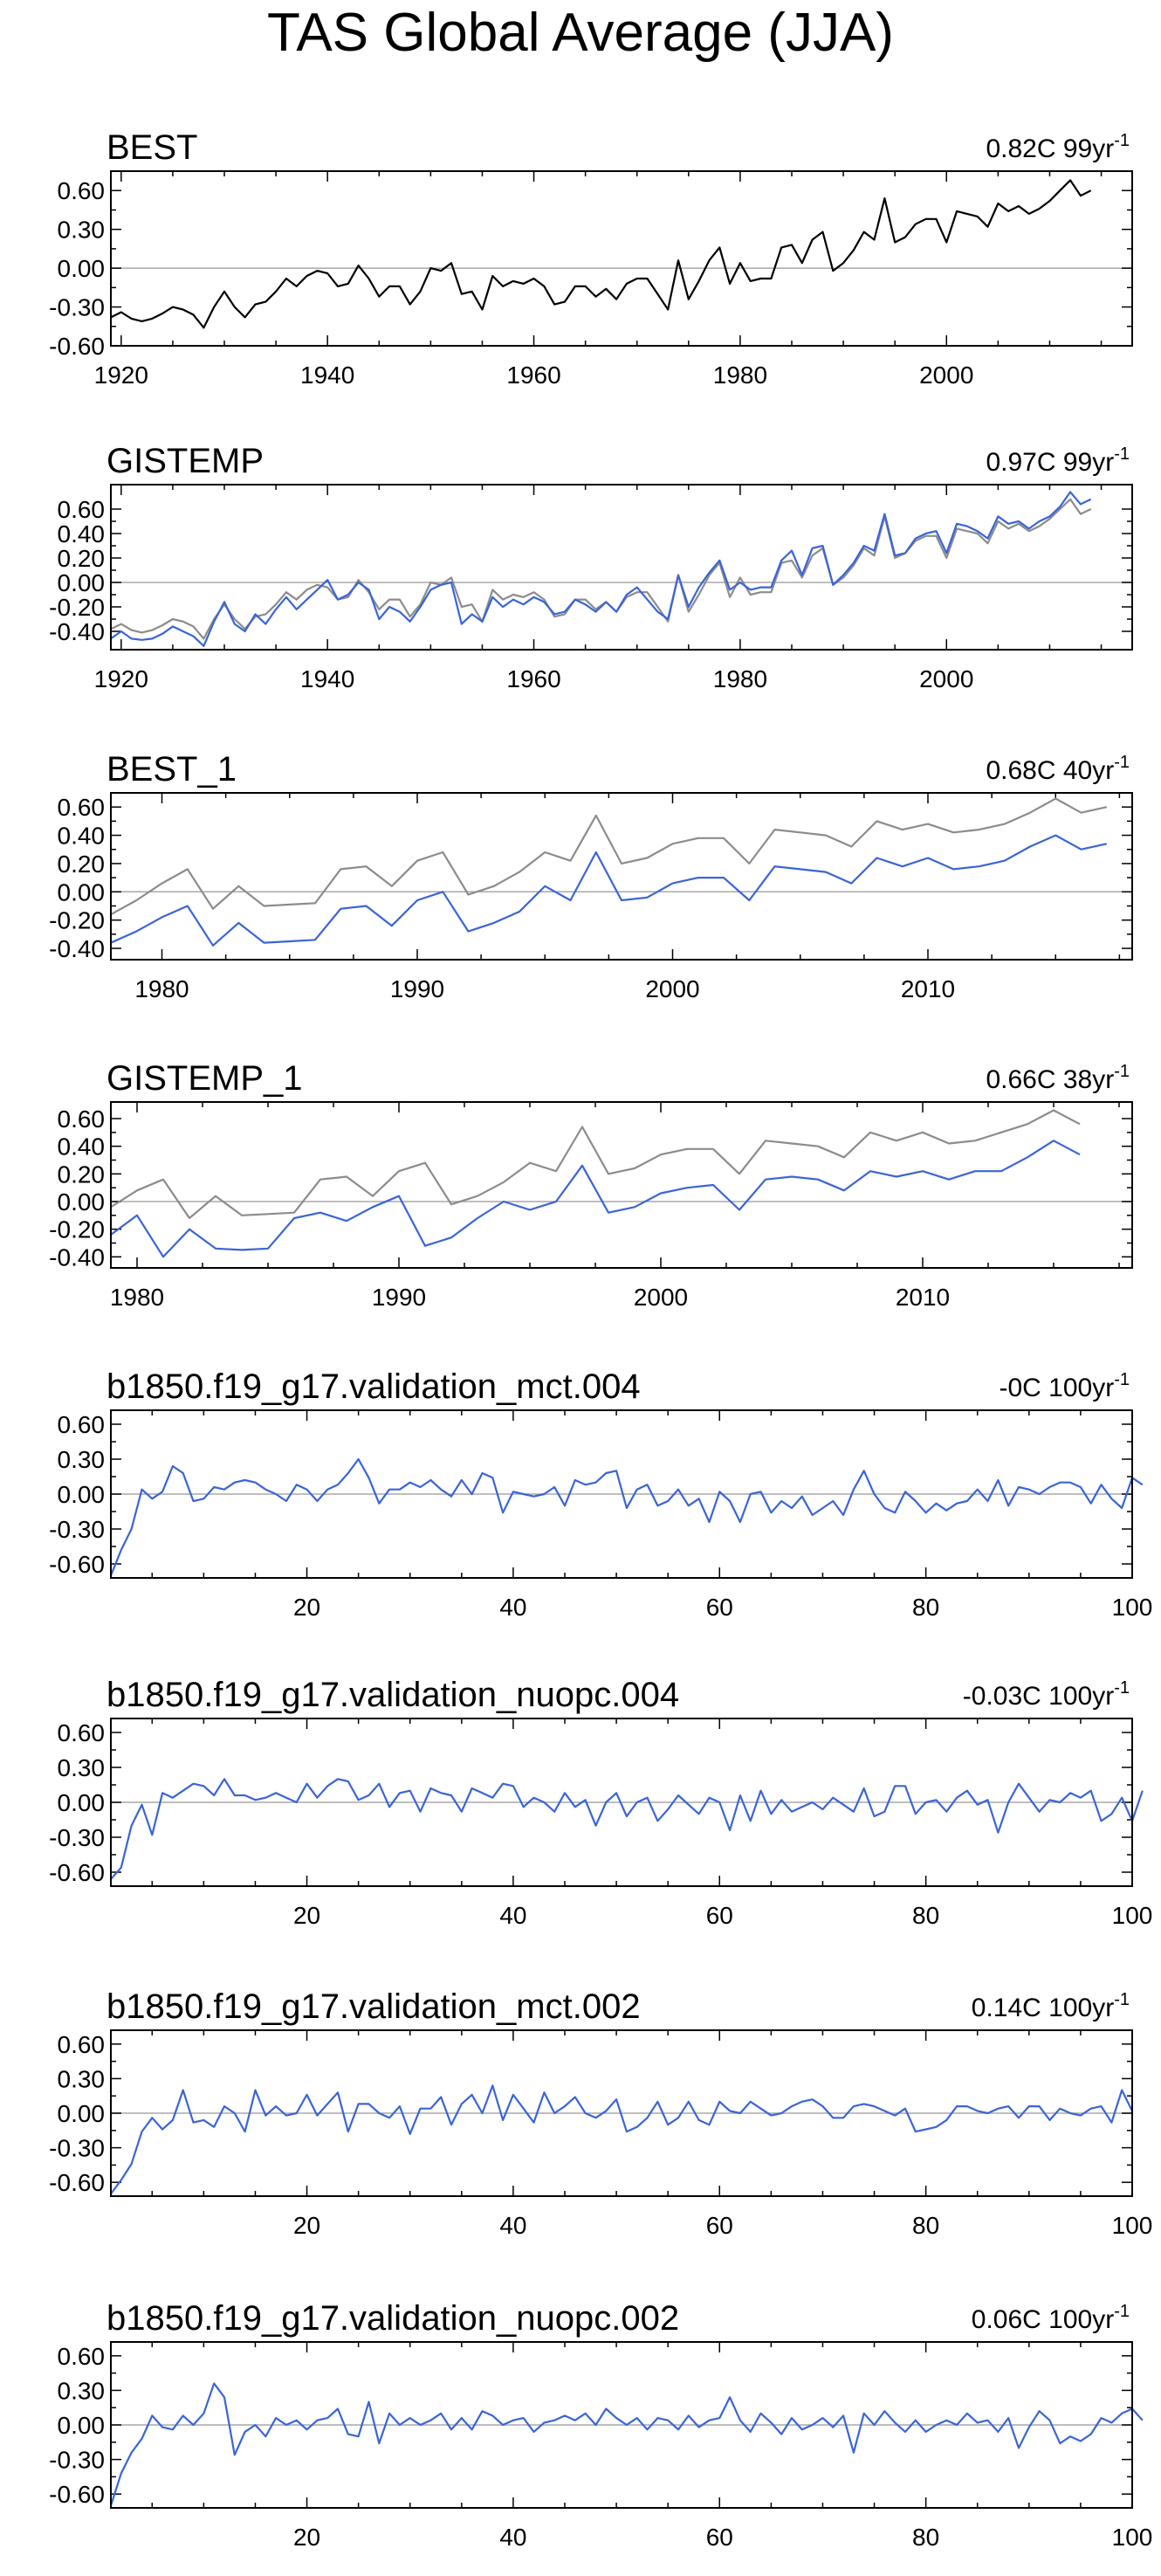 The width and height of the screenshot is (1161, 2576). Describe the element at coordinates (373, 2006) in the screenshot. I see `panel-title: b1850.f19_g17.validation_mct.002` at that location.